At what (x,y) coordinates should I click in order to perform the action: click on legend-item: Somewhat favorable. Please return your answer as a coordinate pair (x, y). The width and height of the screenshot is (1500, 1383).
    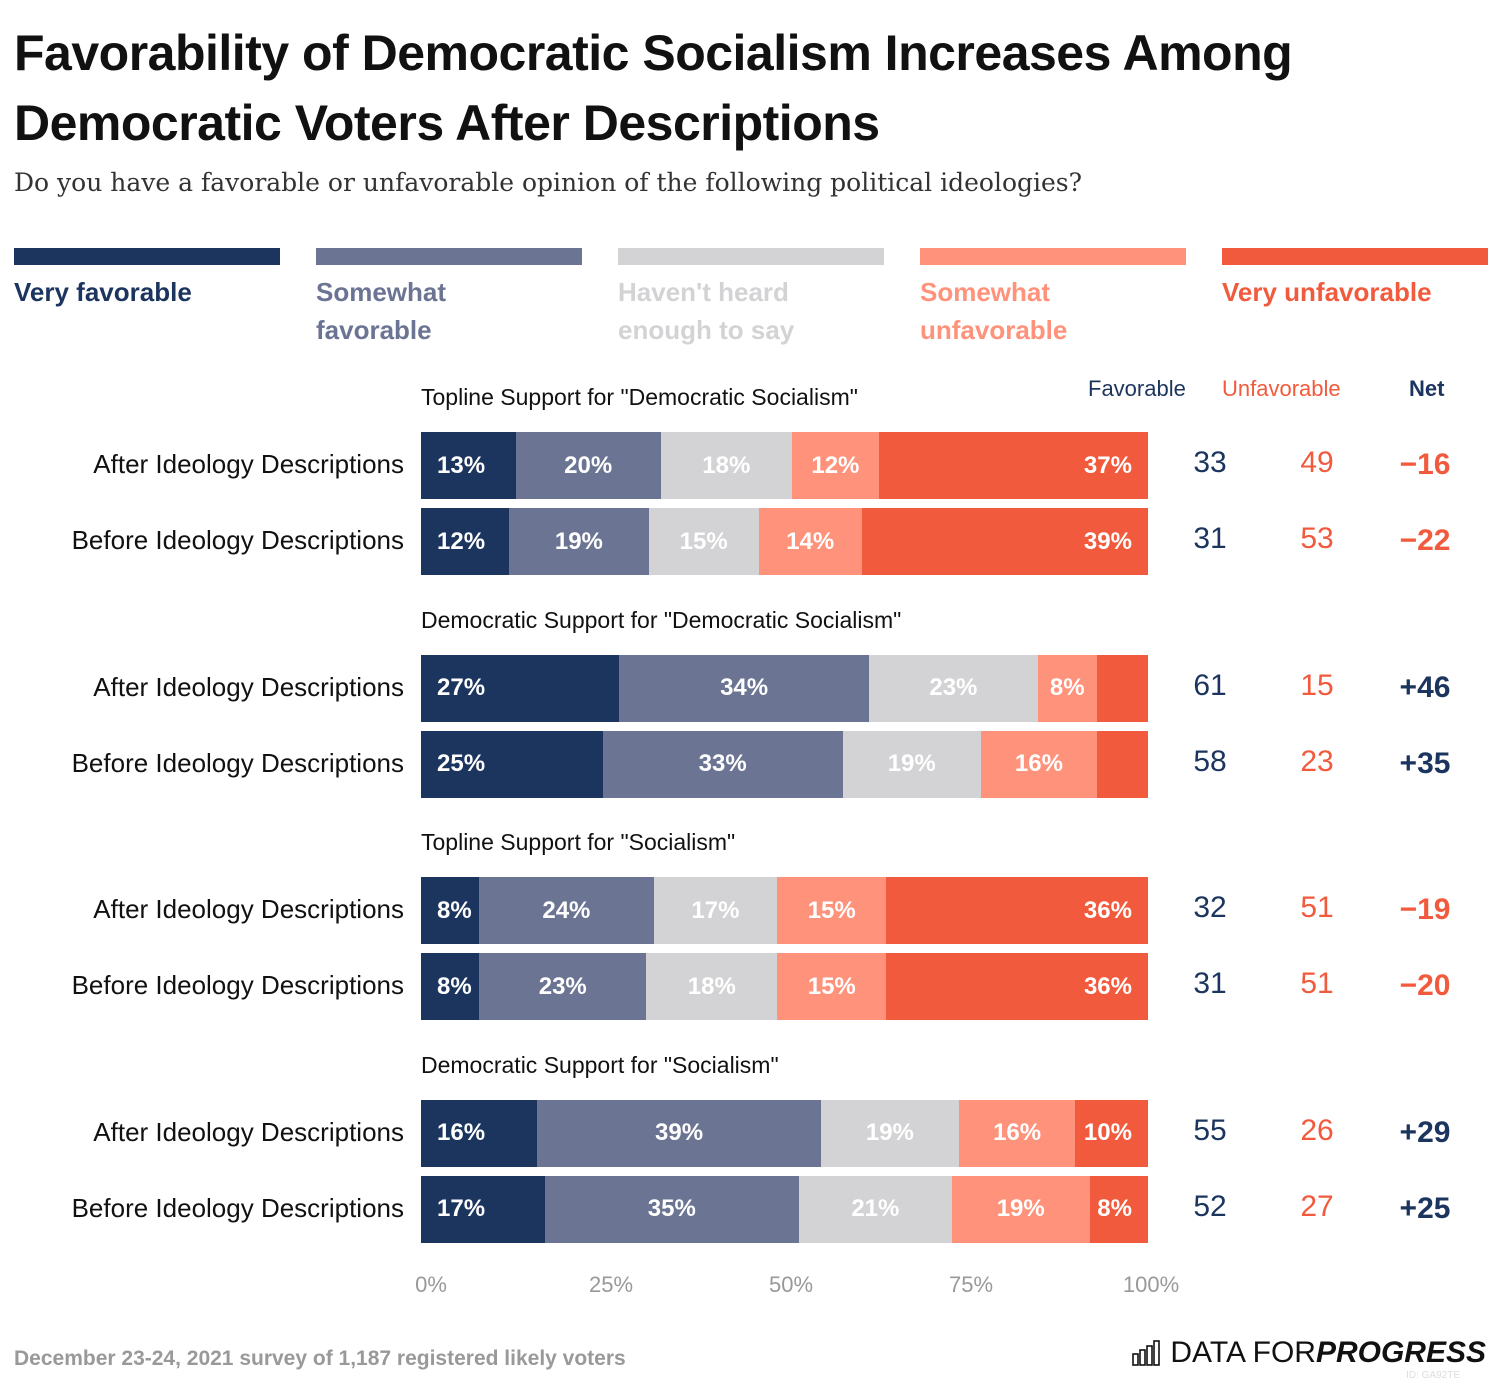
    Looking at the image, I should click on (449, 298).